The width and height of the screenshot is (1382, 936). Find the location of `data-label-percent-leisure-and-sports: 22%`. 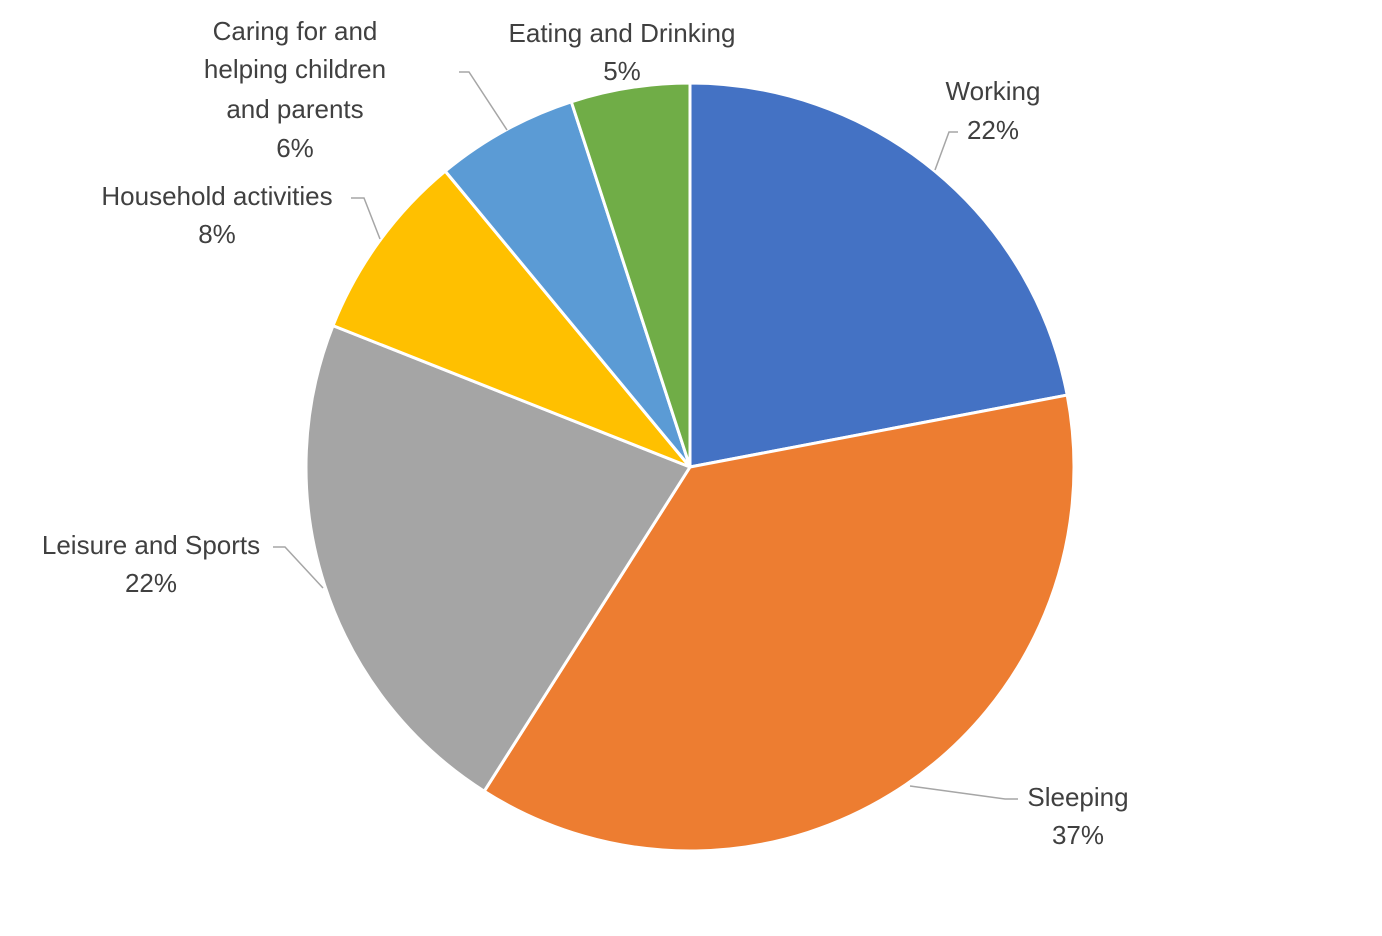

data-label-percent-leisure-and-sports: 22% is located at coordinates (151, 583).